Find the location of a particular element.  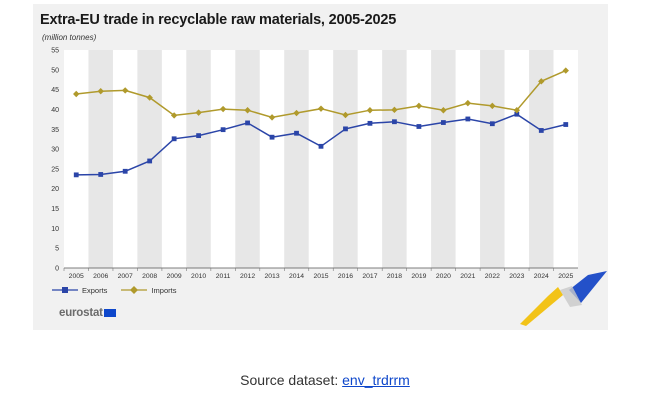

point-exports-2024 is located at coordinates (541, 130).